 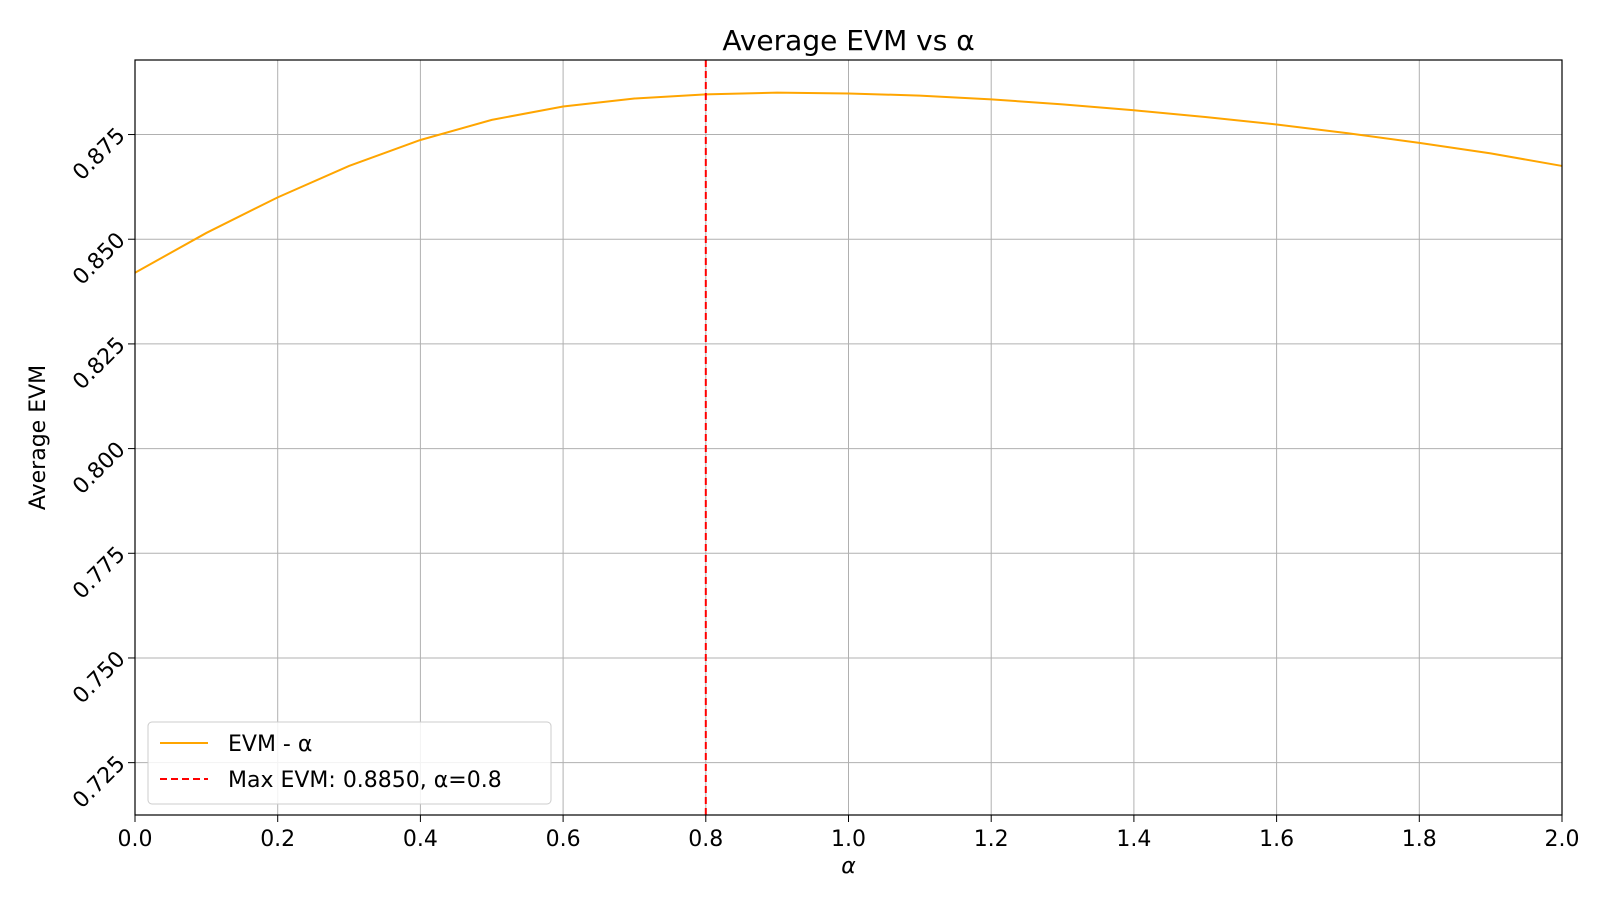 I want to click on x-tick-label: 0.8, so click(x=705, y=839).